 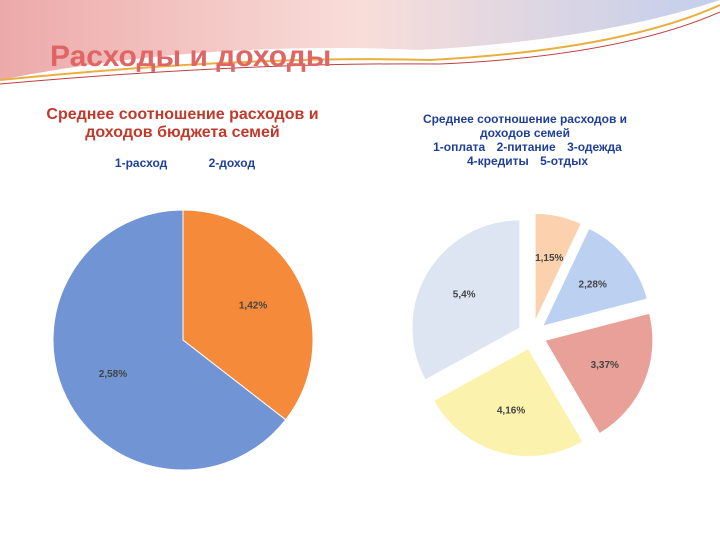 I want to click on data-label: 2,58%, so click(x=113, y=374).